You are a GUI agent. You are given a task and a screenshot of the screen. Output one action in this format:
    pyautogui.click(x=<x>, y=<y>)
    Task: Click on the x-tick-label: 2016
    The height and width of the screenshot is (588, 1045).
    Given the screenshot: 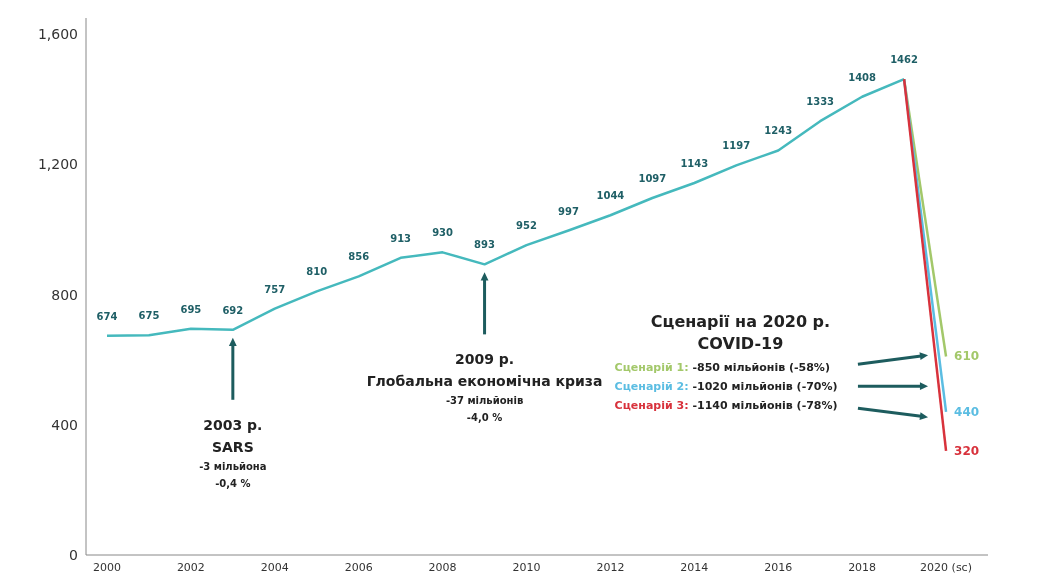 What is the action you would take?
    pyautogui.click(x=778, y=567)
    